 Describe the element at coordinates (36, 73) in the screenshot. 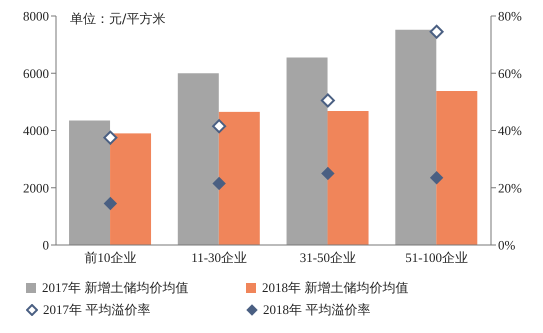

I see `y-tick-label: 6000` at that location.